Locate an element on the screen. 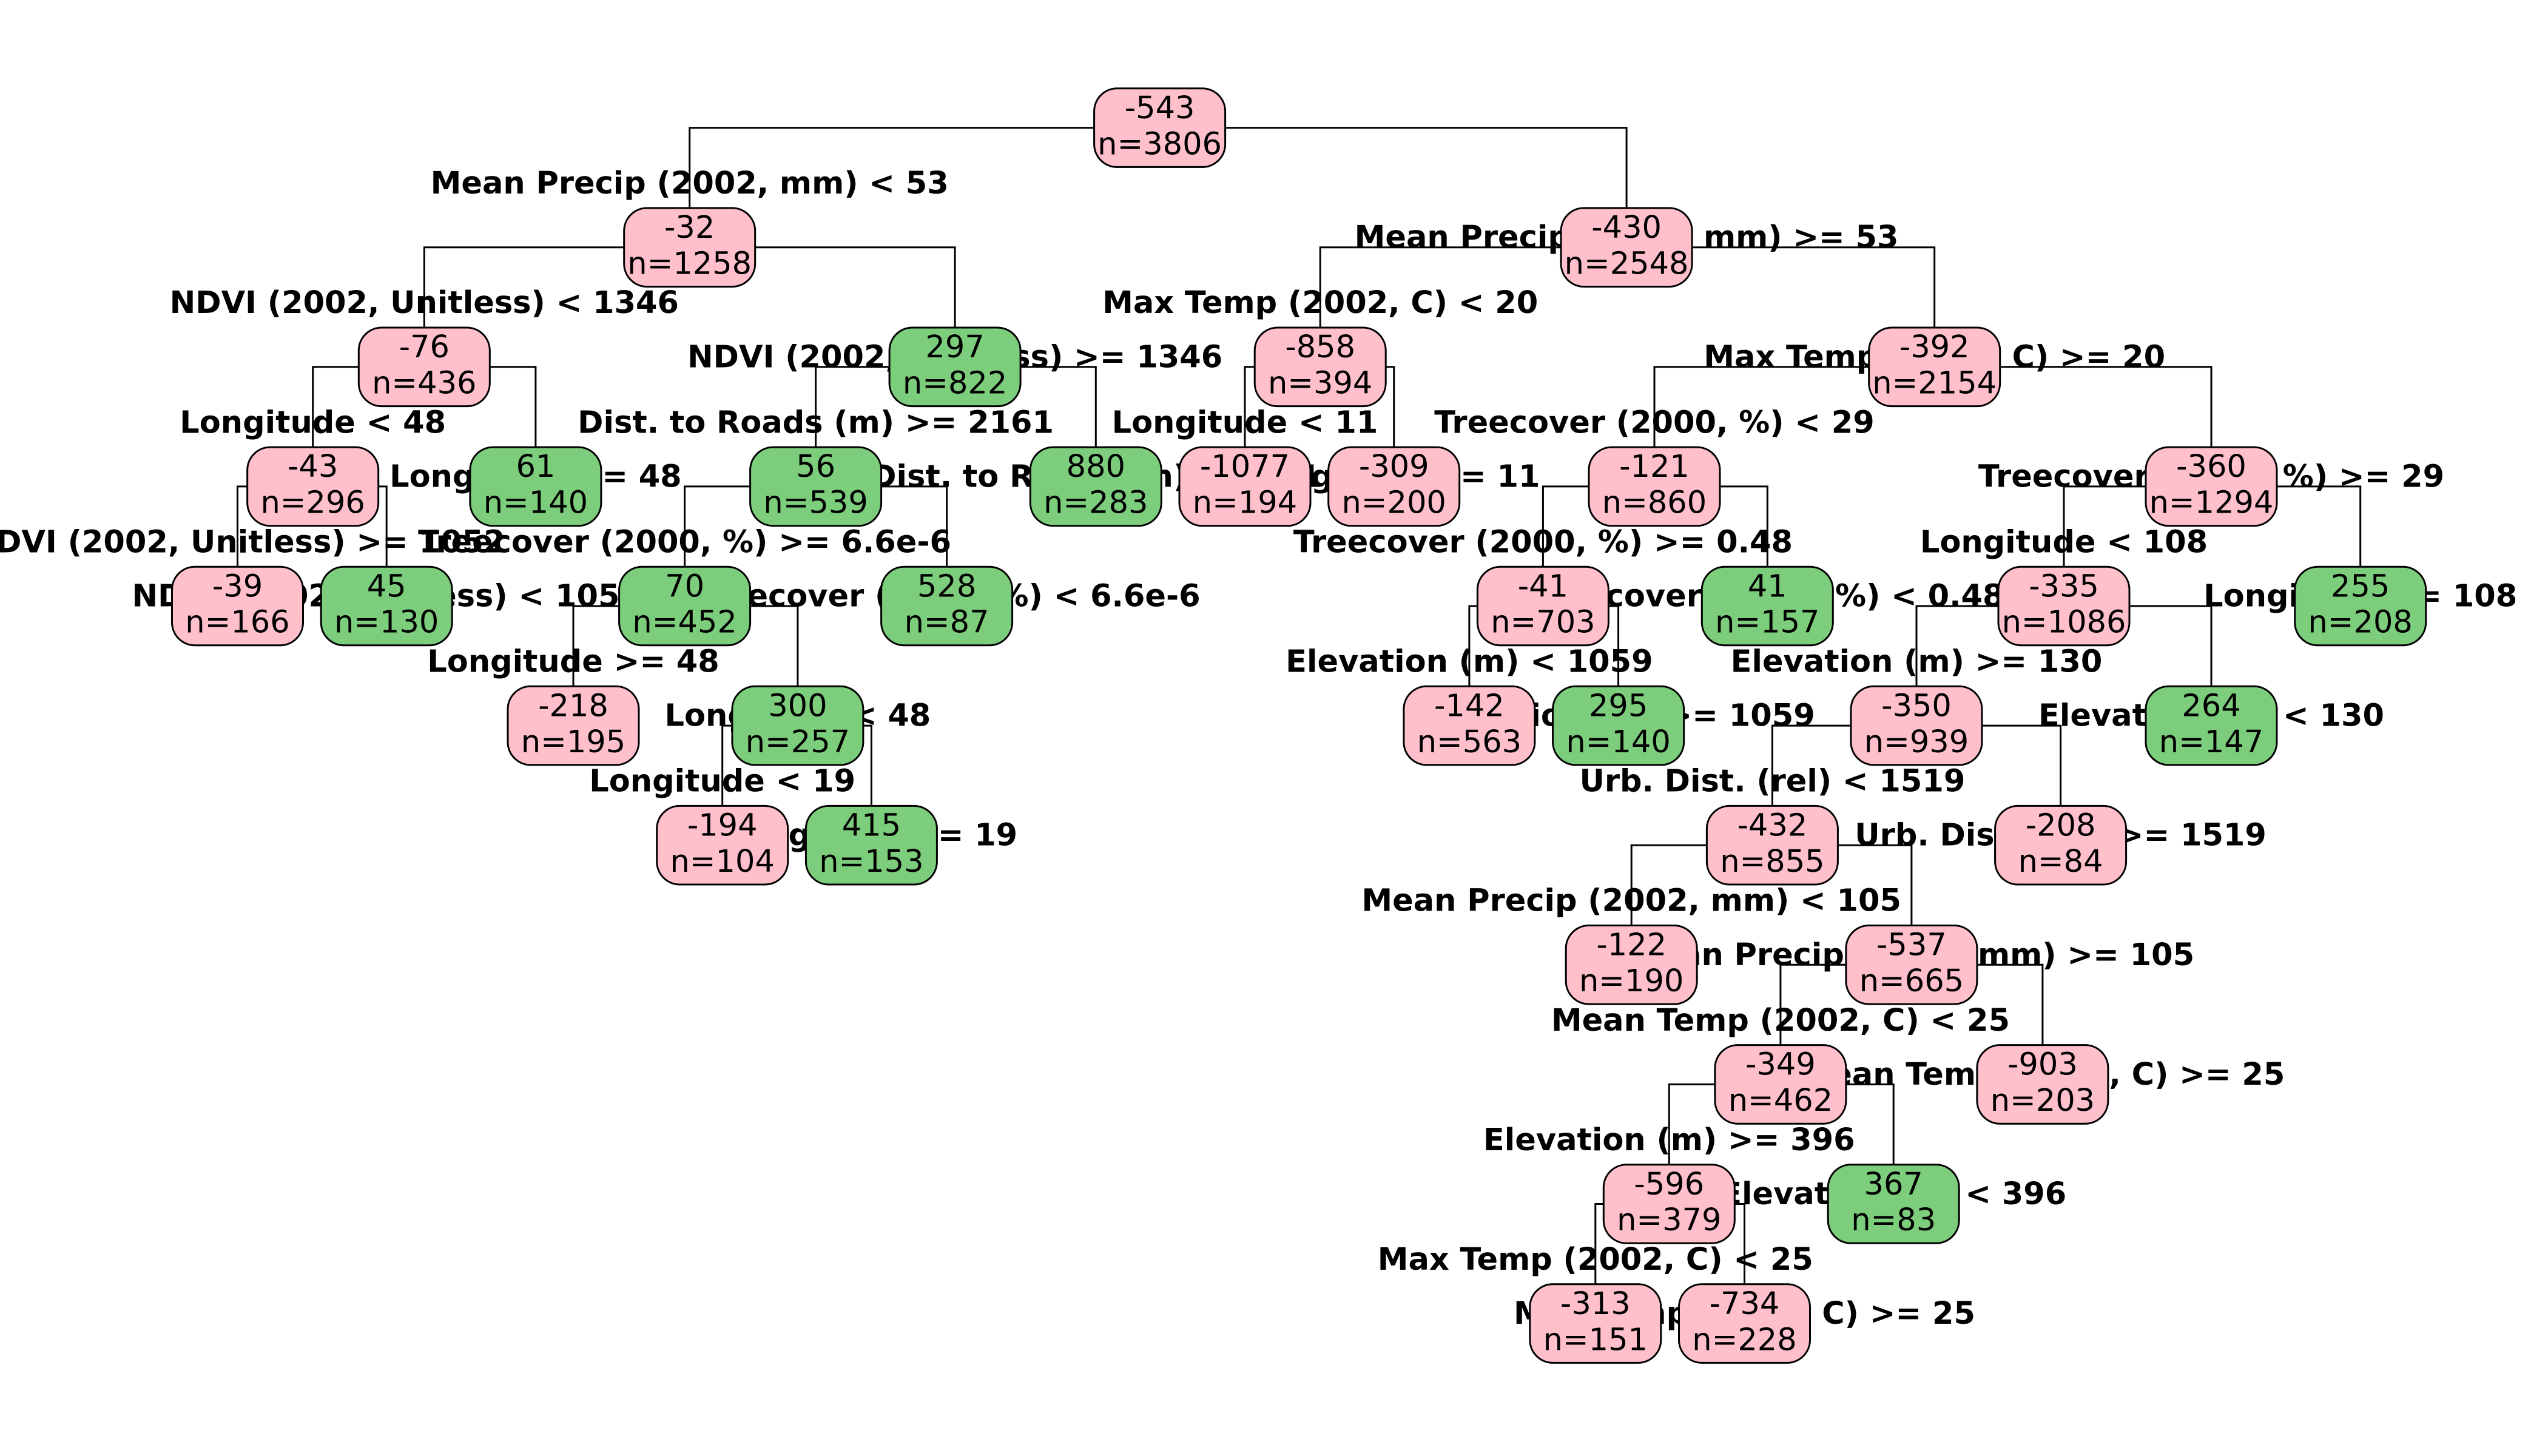 The height and width of the screenshot is (1456, 2548). node-value: -122 is located at coordinates (1631, 945).